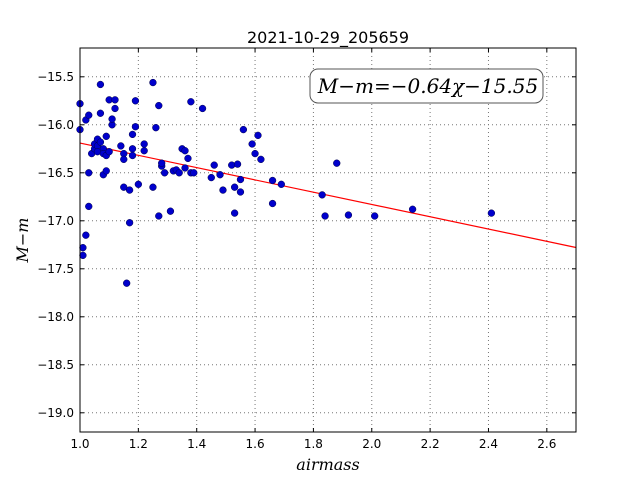 This screenshot has height=480, width=640. I want to click on x-tick-label: 1.2, so click(138, 444).